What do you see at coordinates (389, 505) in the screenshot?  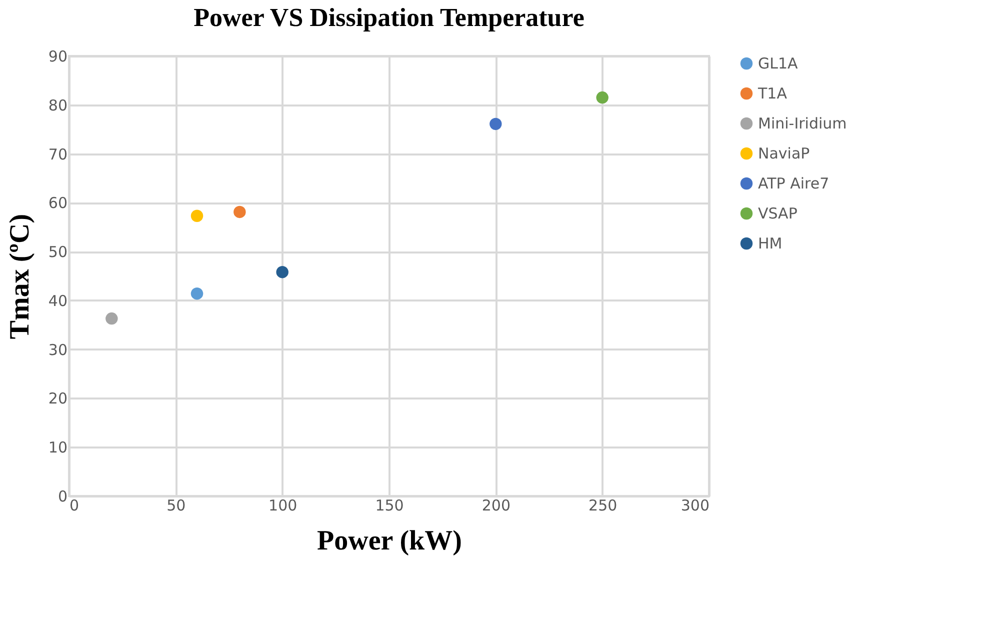 I see `x-tick-label: 150` at bounding box center [389, 505].